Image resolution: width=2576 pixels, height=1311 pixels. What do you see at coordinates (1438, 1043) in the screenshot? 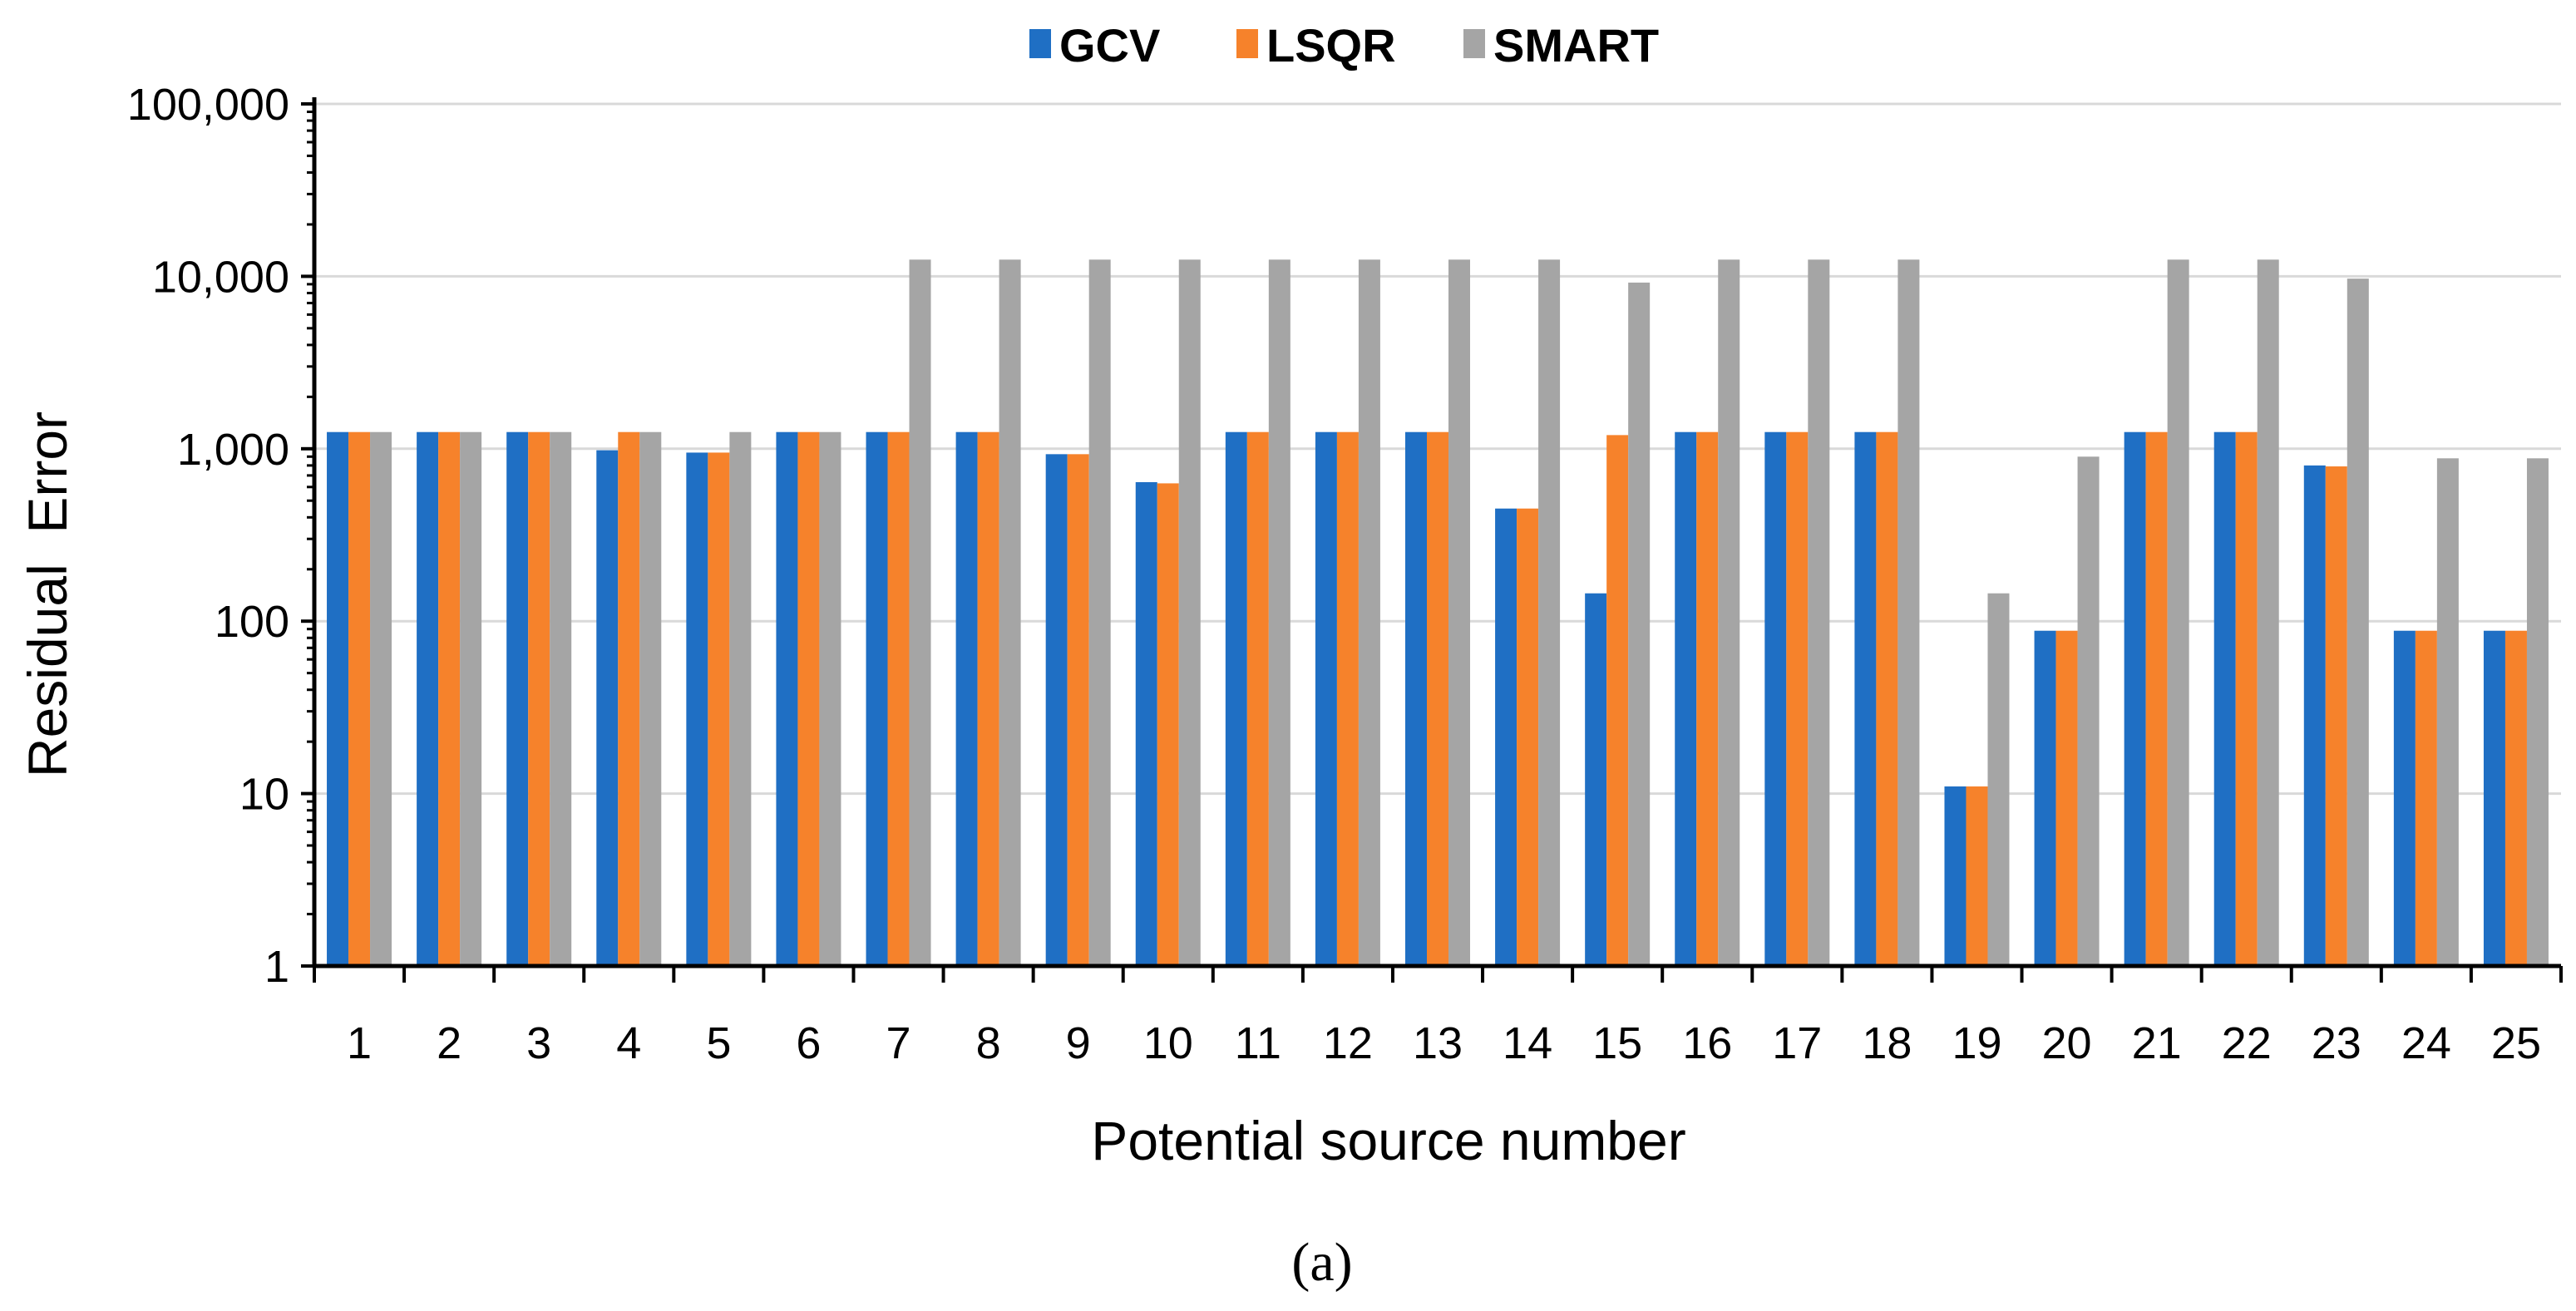
I see `x-tick-label: 13` at bounding box center [1438, 1043].